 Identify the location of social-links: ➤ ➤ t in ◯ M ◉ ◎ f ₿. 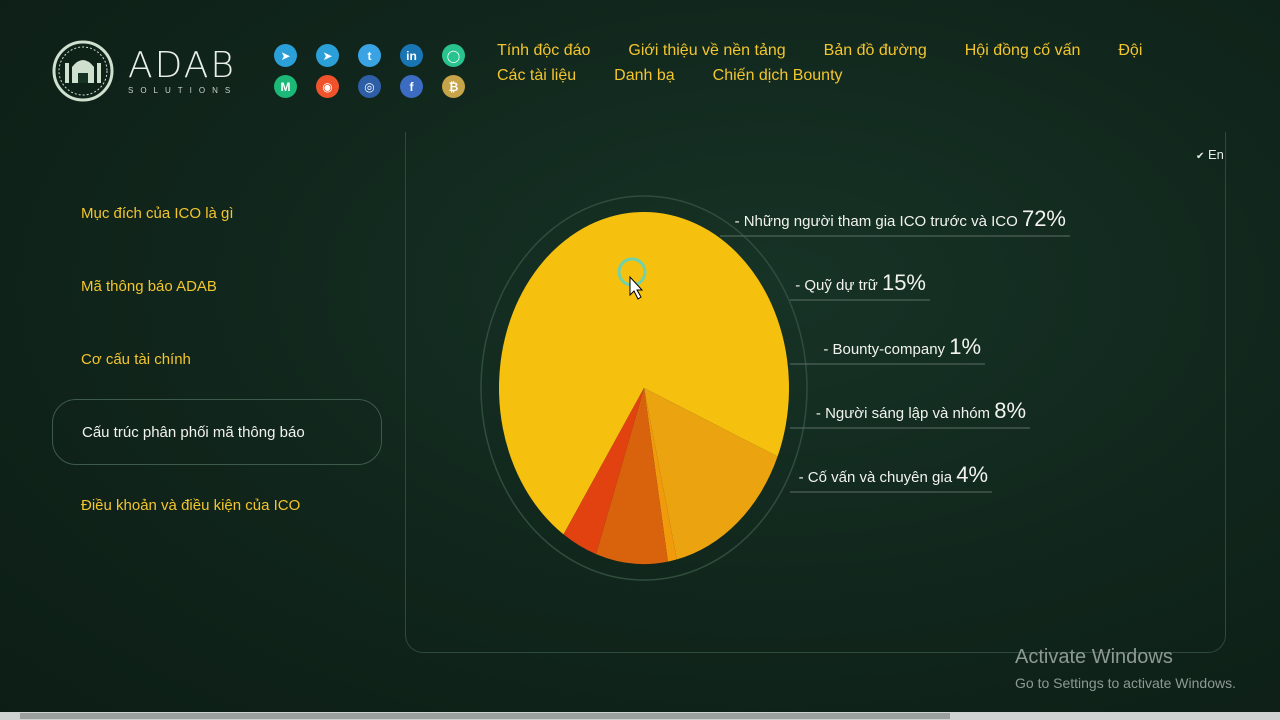
(370, 71).